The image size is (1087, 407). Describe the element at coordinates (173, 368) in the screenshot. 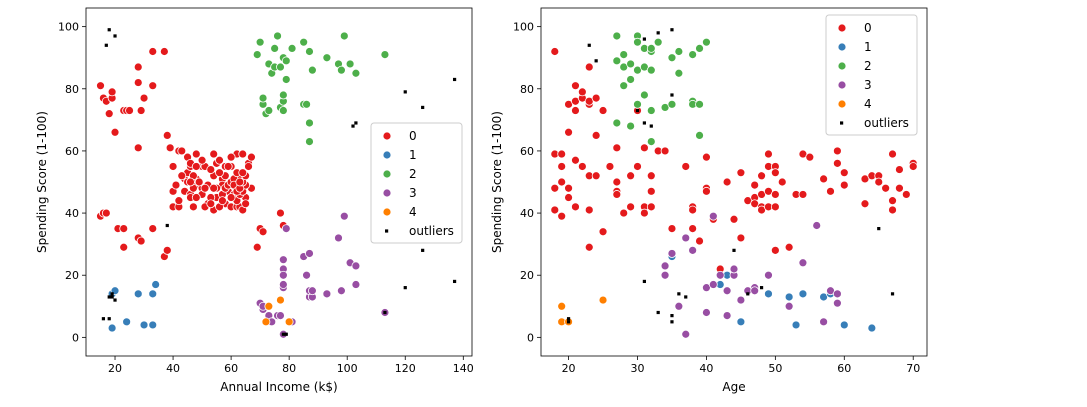

I see `x-tick-label: 40` at that location.